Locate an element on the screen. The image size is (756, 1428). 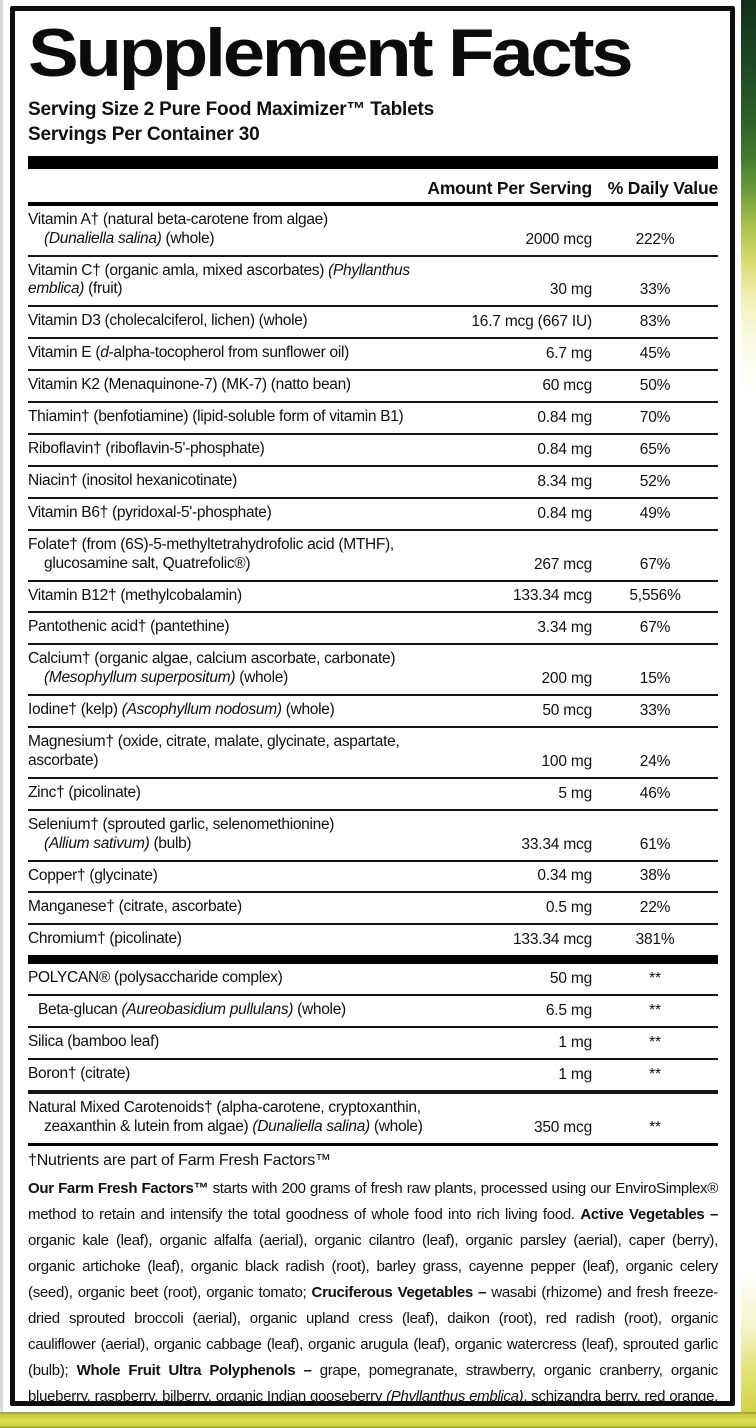
nutrient-name-line1: Niacin† (inositol hexanicotinate) is located at coordinates (232, 481).